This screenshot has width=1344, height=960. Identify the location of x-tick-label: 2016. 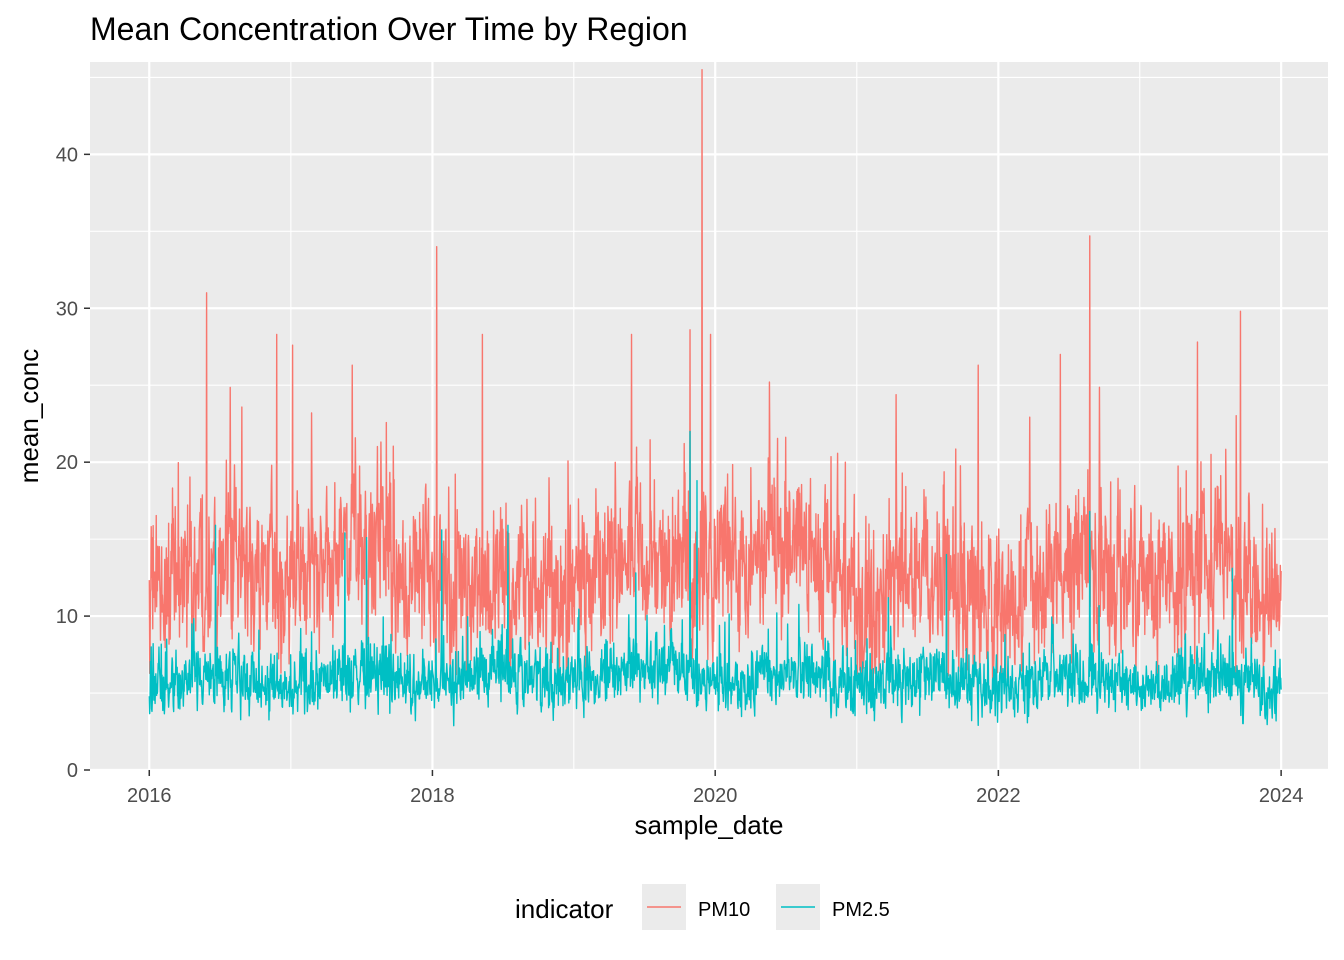
(149, 796).